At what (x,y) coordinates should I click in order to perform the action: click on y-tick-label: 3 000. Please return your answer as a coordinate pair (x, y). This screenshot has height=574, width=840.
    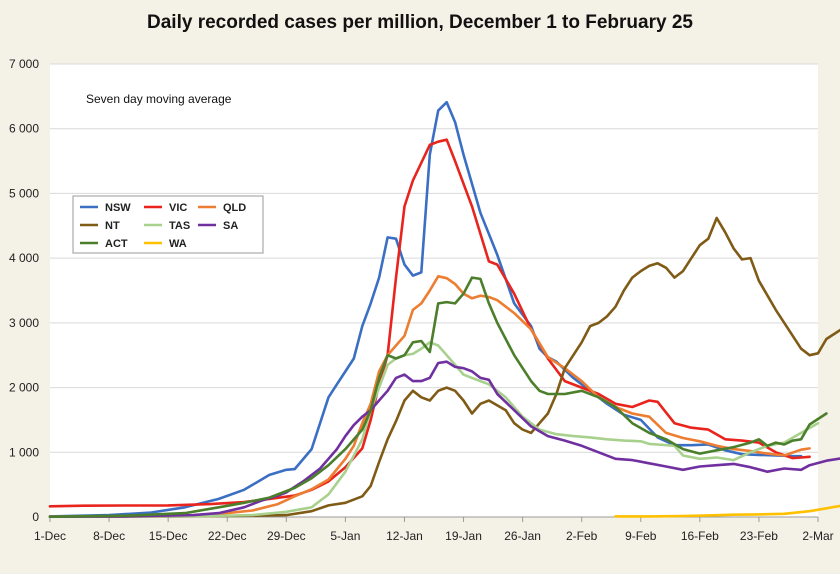
    Looking at the image, I should click on (24, 323).